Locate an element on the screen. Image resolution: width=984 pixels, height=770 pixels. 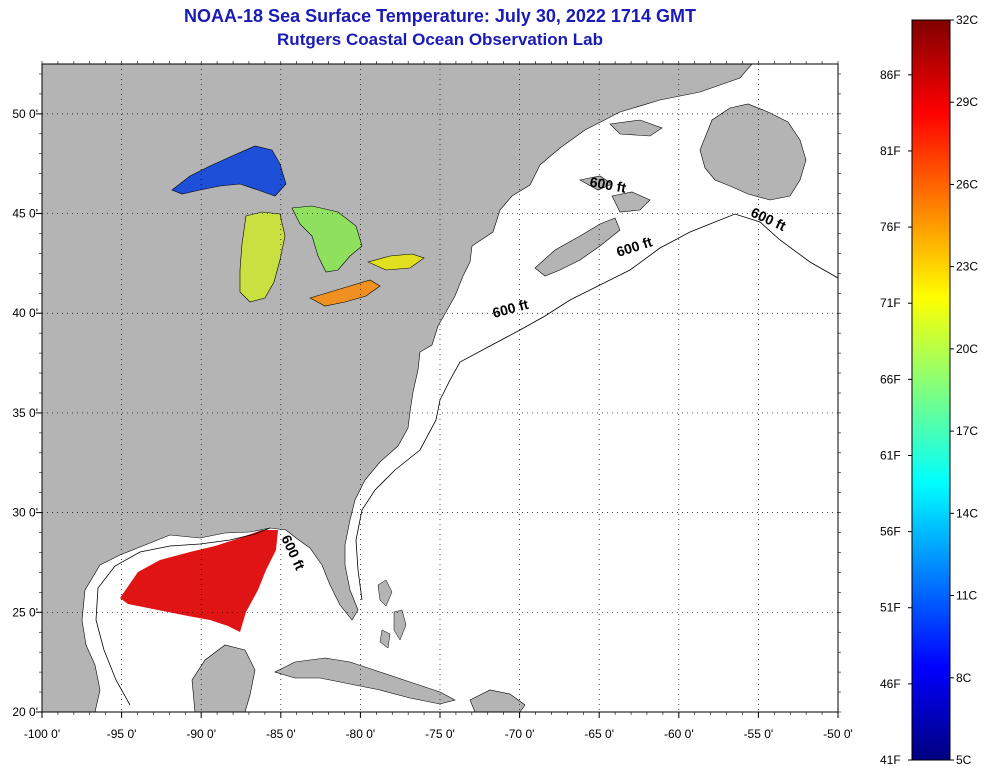
lon-tick-label: -50 0' is located at coordinates (838, 734).